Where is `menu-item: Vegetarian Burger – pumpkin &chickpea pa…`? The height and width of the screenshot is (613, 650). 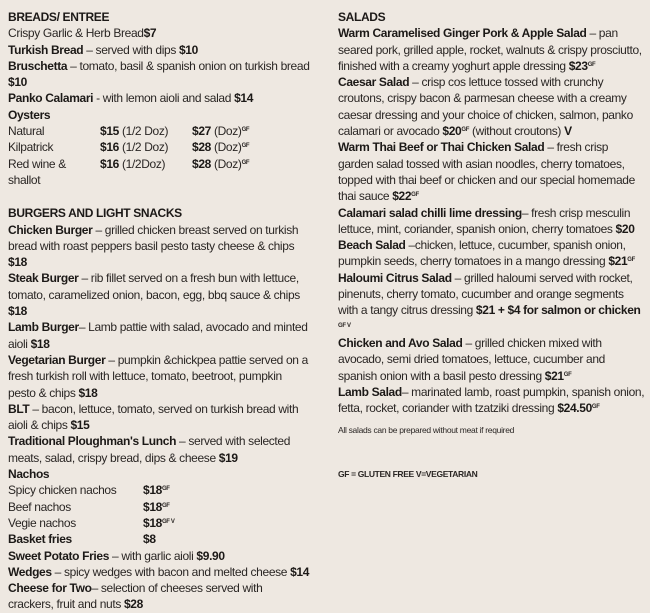 menu-item: Vegetarian Burger – pumpkin &chickpea pa… is located at coordinates (159, 376).